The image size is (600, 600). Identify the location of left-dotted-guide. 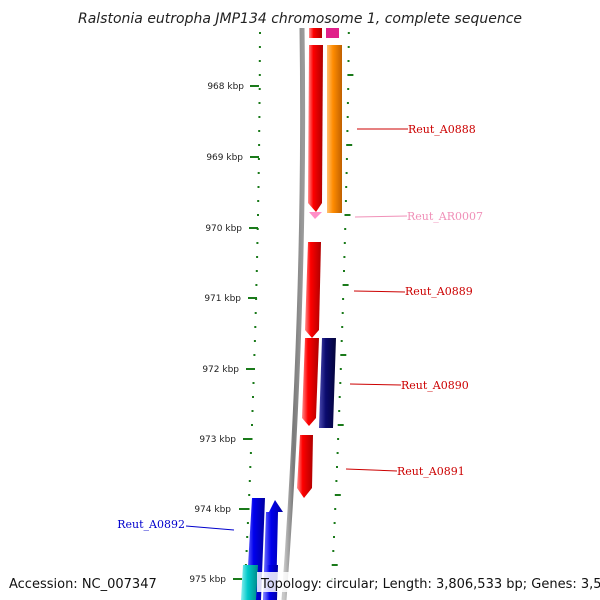
(252, 306).